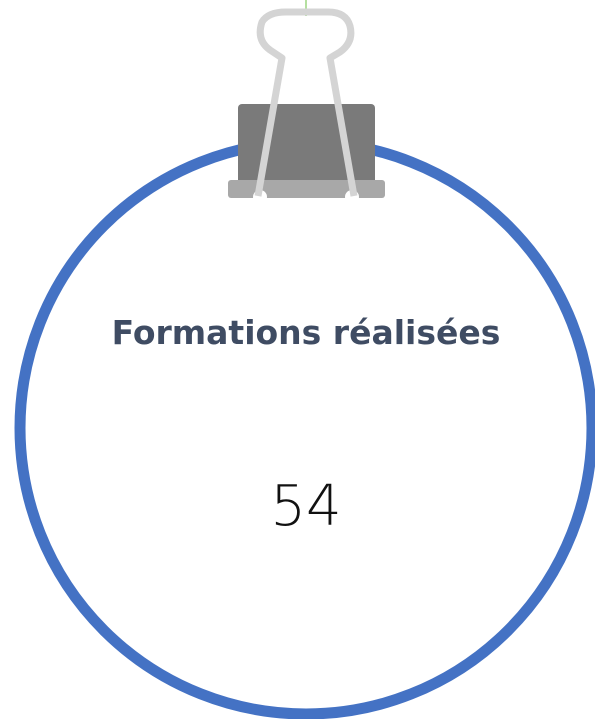  What do you see at coordinates (306, 144) in the screenshot?
I see `clip-body` at bounding box center [306, 144].